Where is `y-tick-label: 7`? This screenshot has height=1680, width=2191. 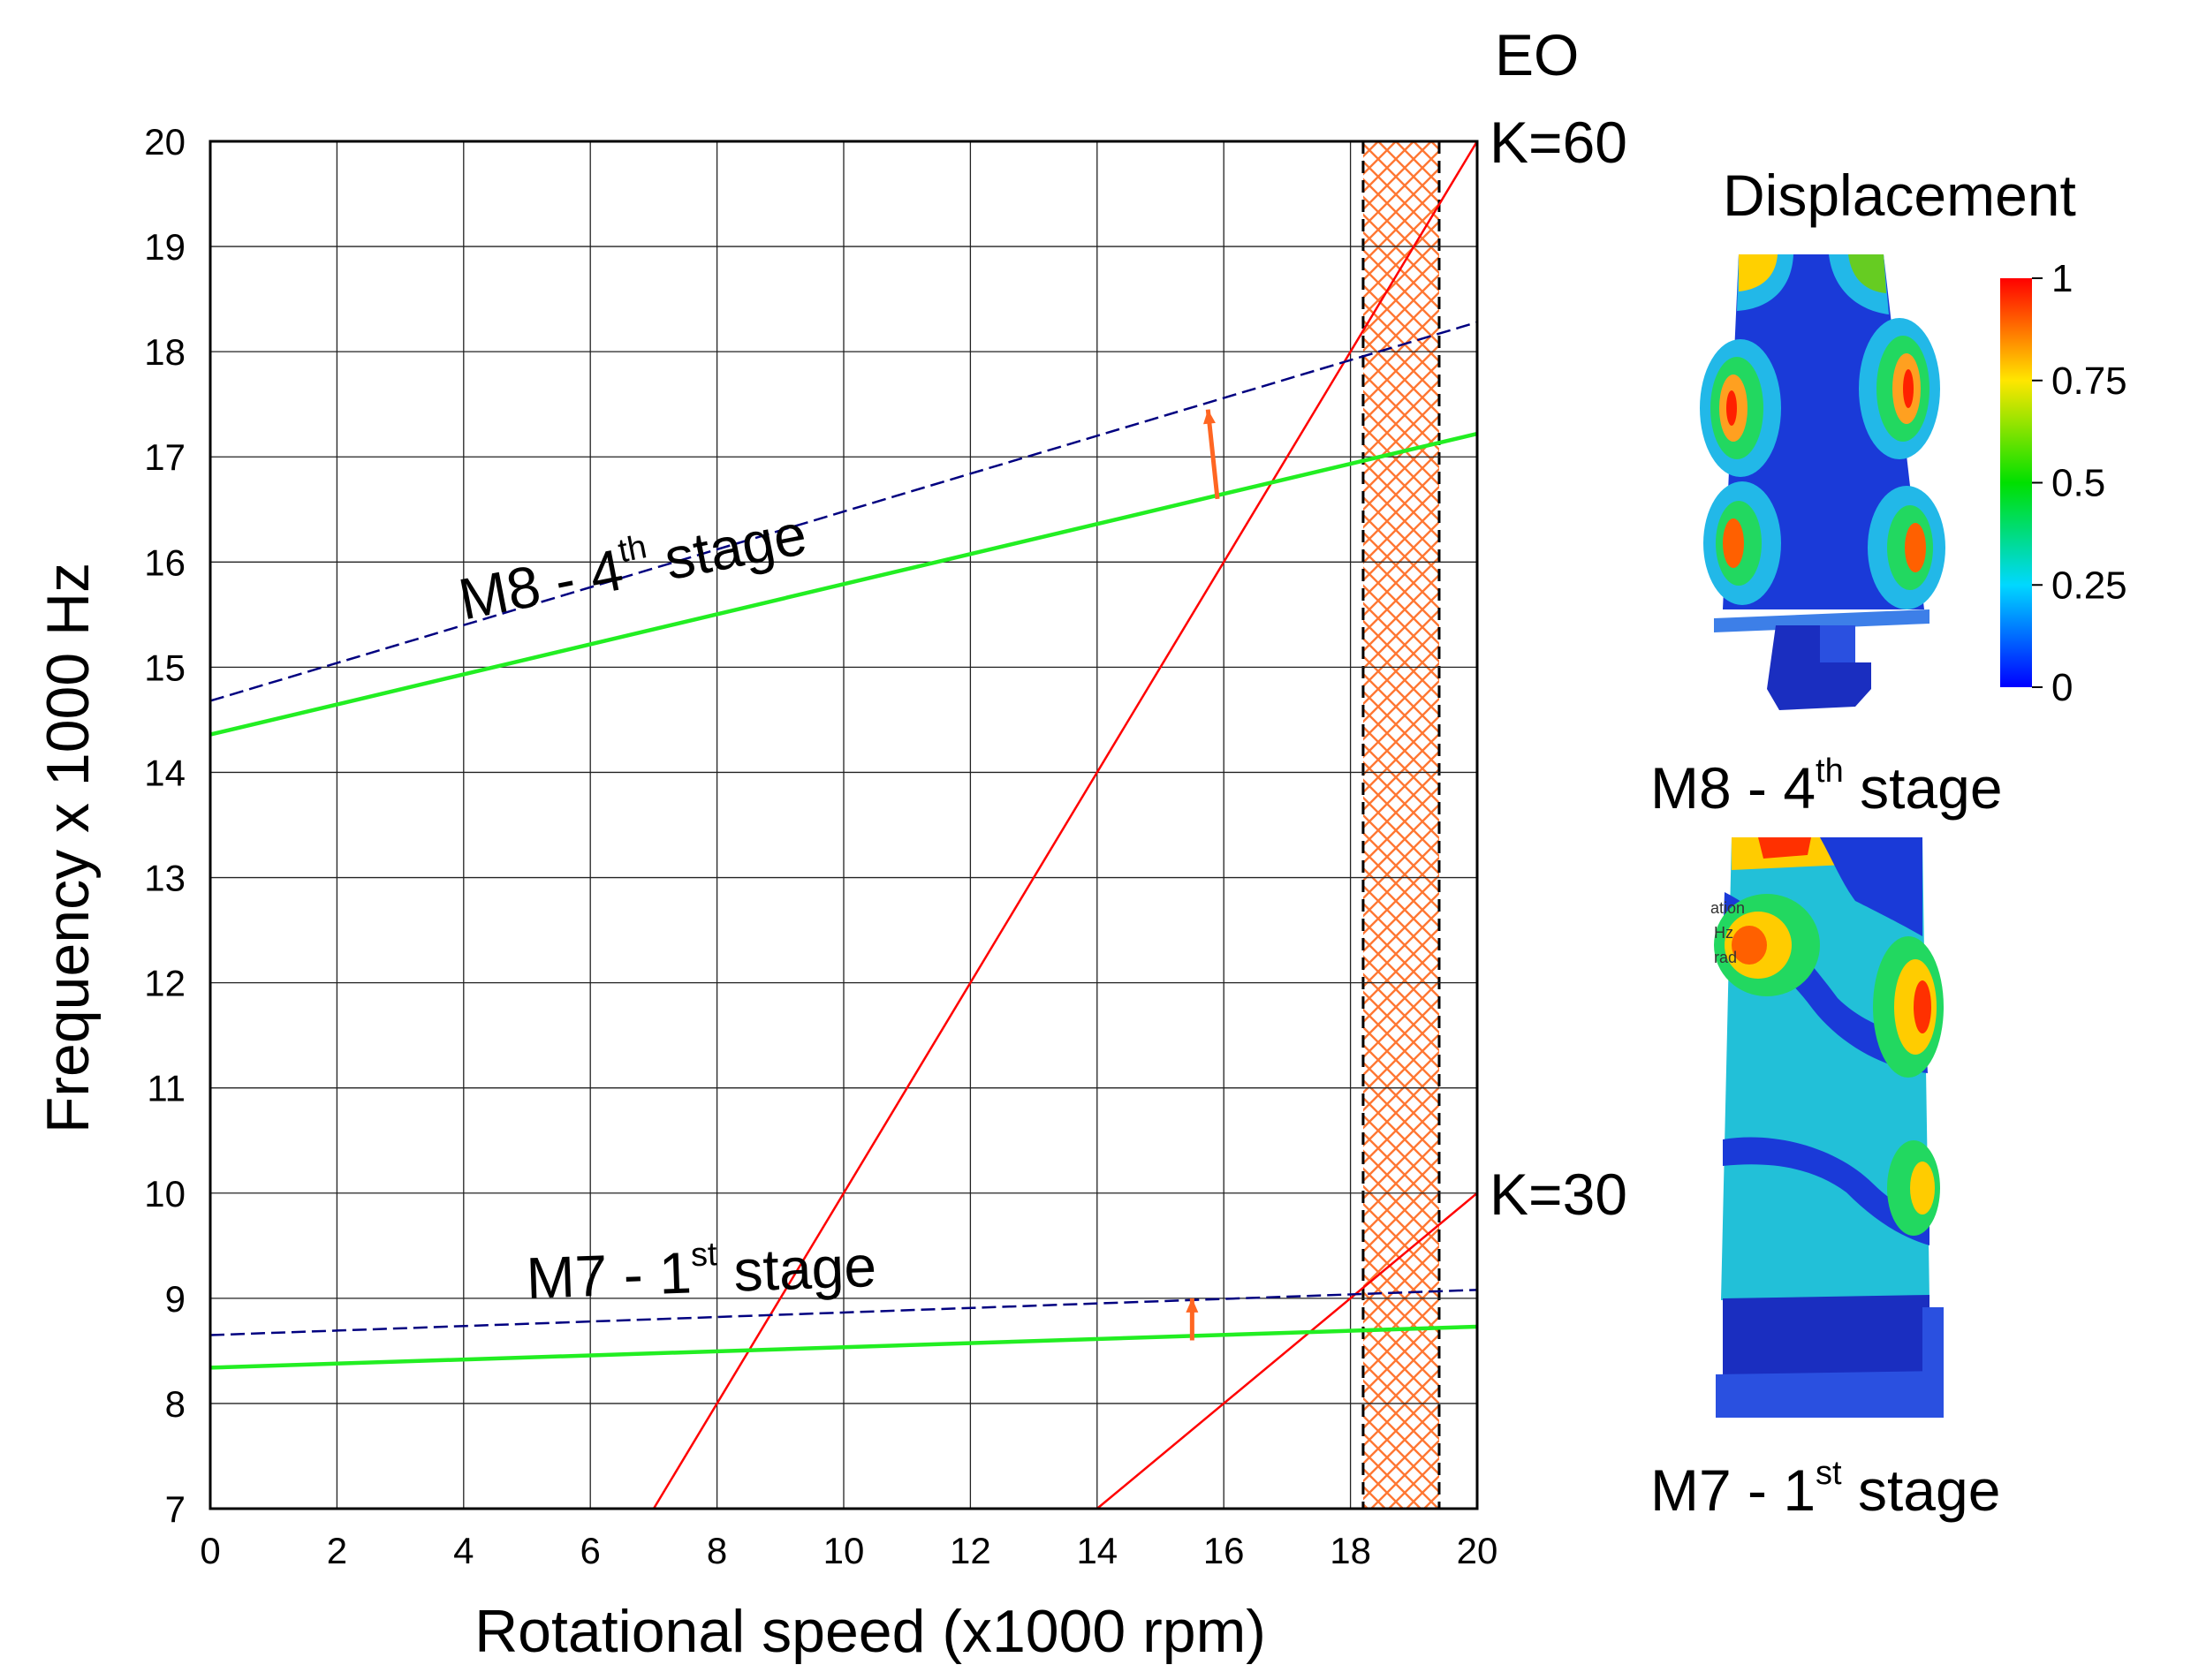 y-tick-label: 7 is located at coordinates (175, 1509).